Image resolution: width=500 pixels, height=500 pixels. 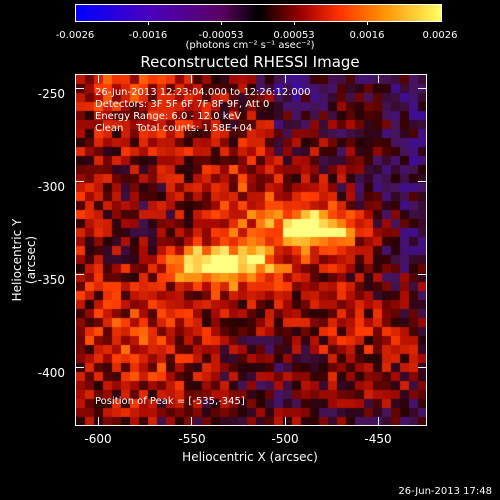 I want to click on y-axis-label: Heliocentric Y (arcsec), so click(x=24, y=260).